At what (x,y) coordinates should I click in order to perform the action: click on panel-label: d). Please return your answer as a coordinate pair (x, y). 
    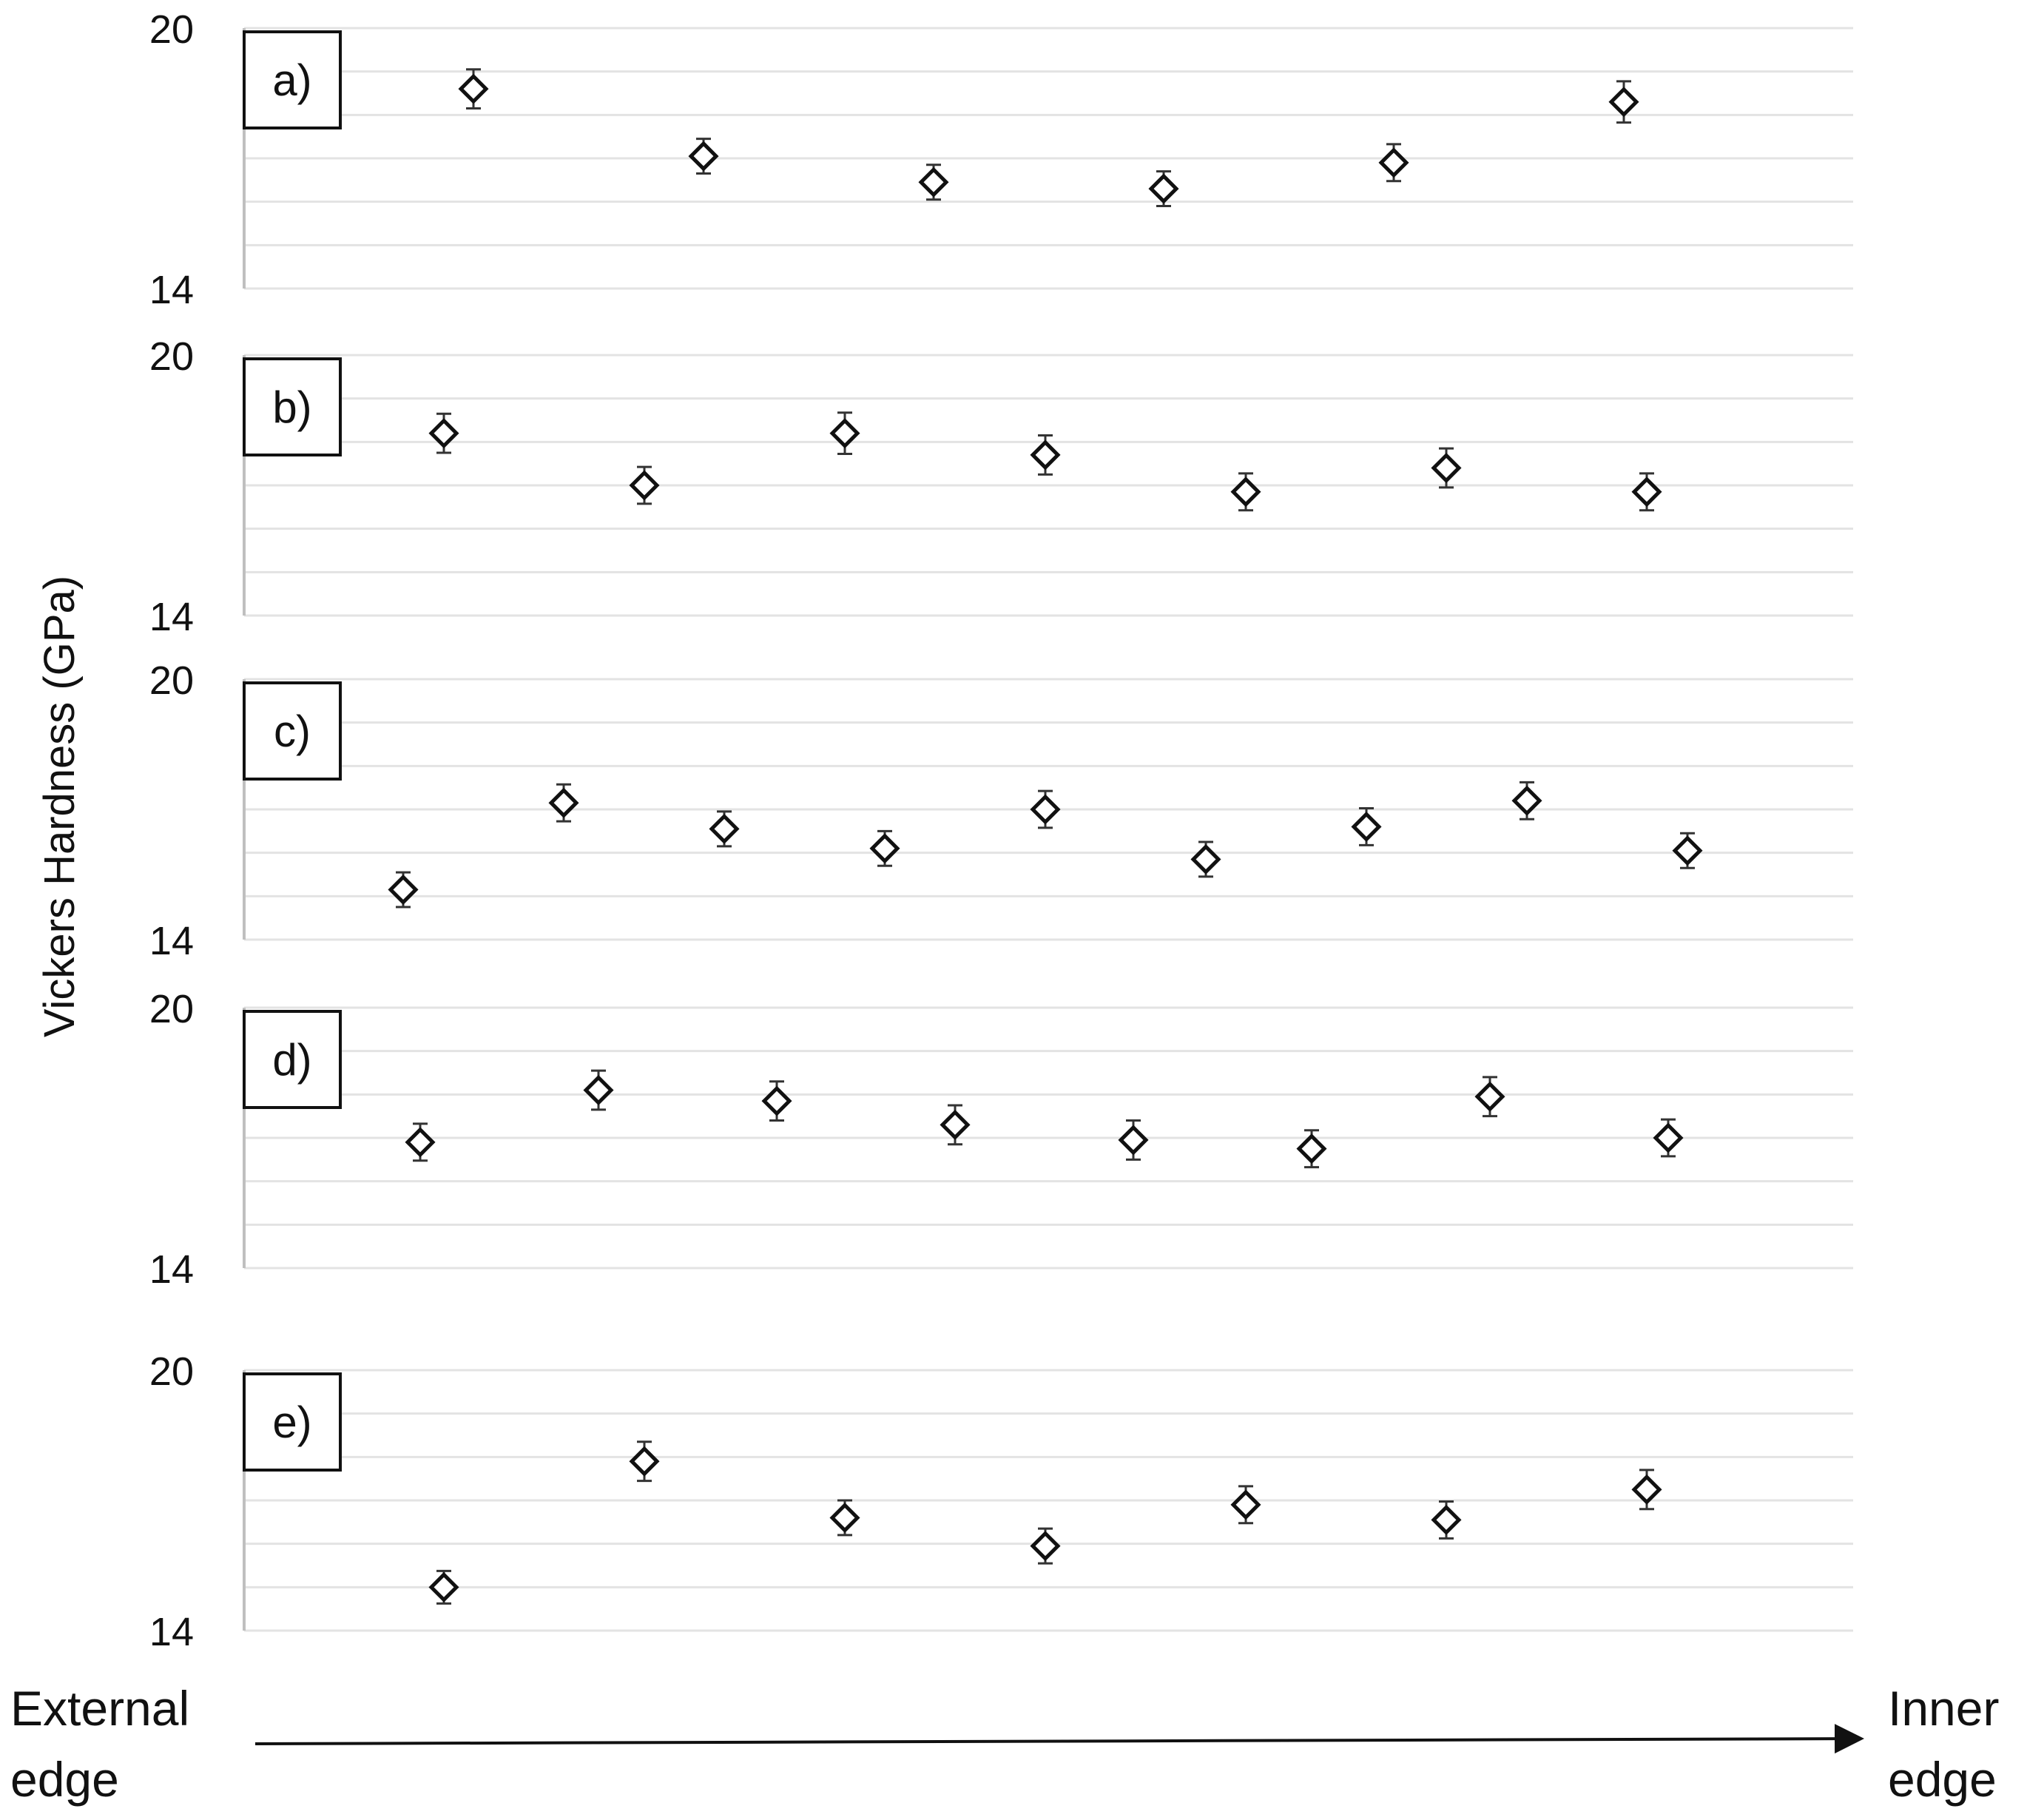
    Looking at the image, I should click on (291, 1060).